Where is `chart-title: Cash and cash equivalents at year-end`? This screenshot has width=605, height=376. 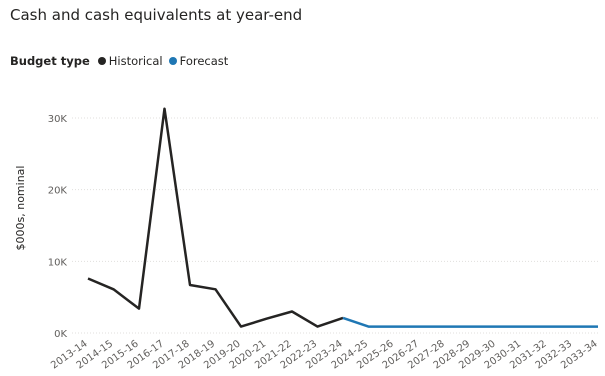
chart-title: Cash and cash equivalents at year-end is located at coordinates (156, 15).